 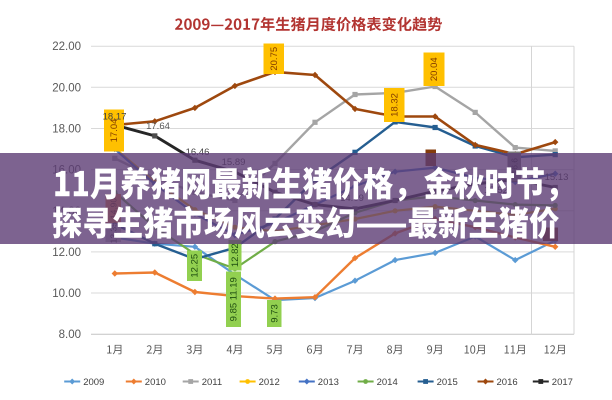 What do you see at coordinates (235, 255) in the screenshot?
I see `svg-text: 12.82` at bounding box center [235, 255].